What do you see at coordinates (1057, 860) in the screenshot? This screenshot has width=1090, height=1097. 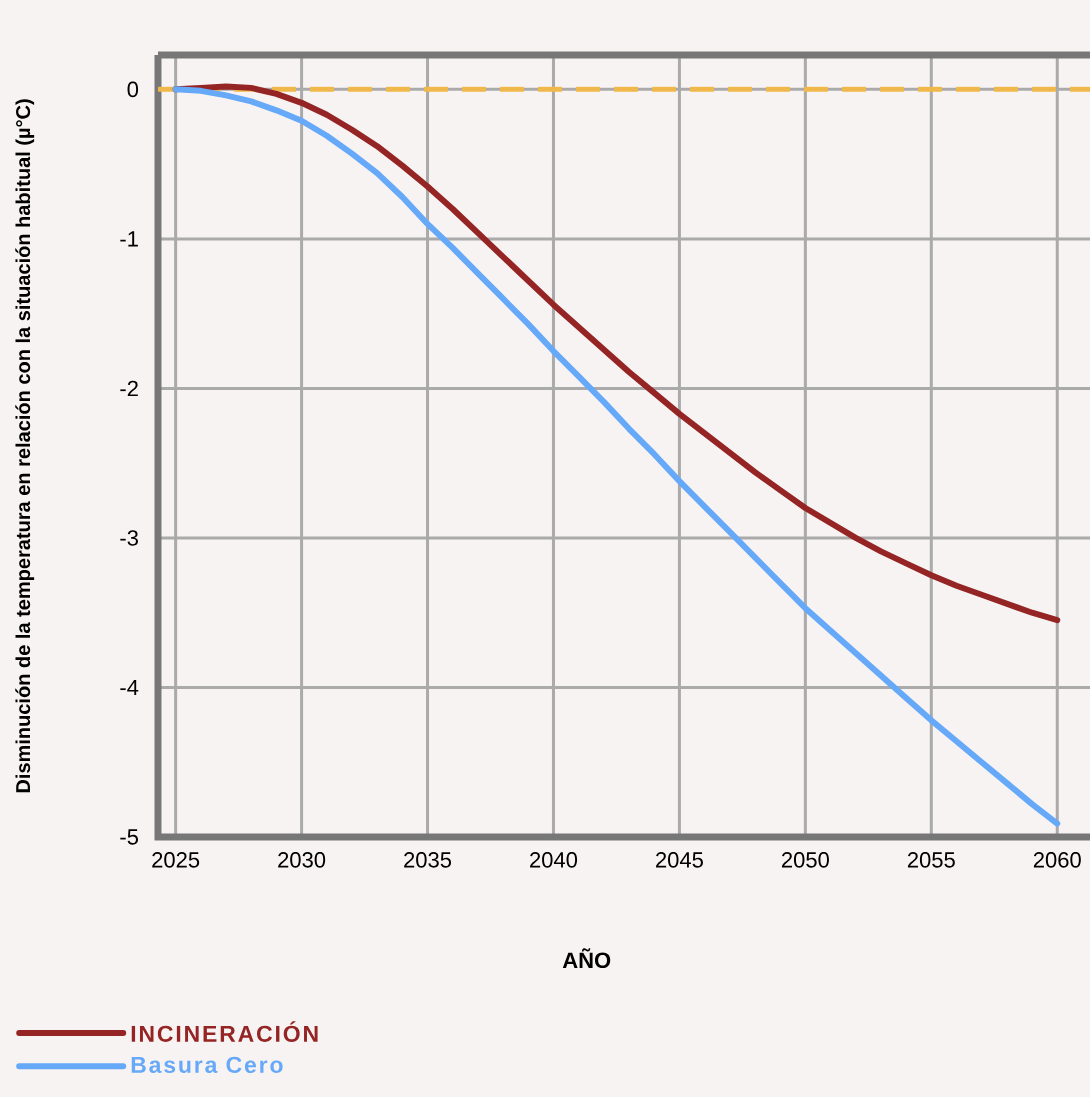 I see `x-tick-label: 2060` at bounding box center [1057, 860].